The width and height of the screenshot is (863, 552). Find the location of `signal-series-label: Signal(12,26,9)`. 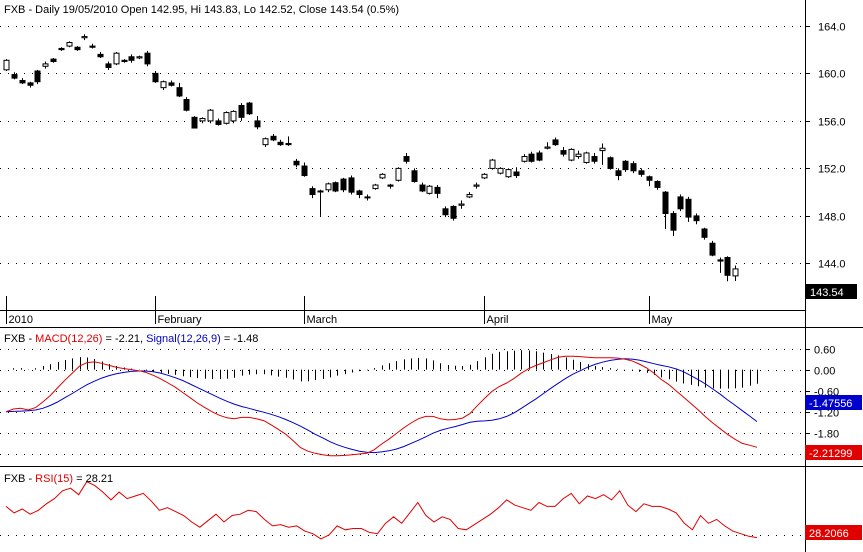

signal-series-label: Signal(12,26,9) is located at coordinates (183, 339).